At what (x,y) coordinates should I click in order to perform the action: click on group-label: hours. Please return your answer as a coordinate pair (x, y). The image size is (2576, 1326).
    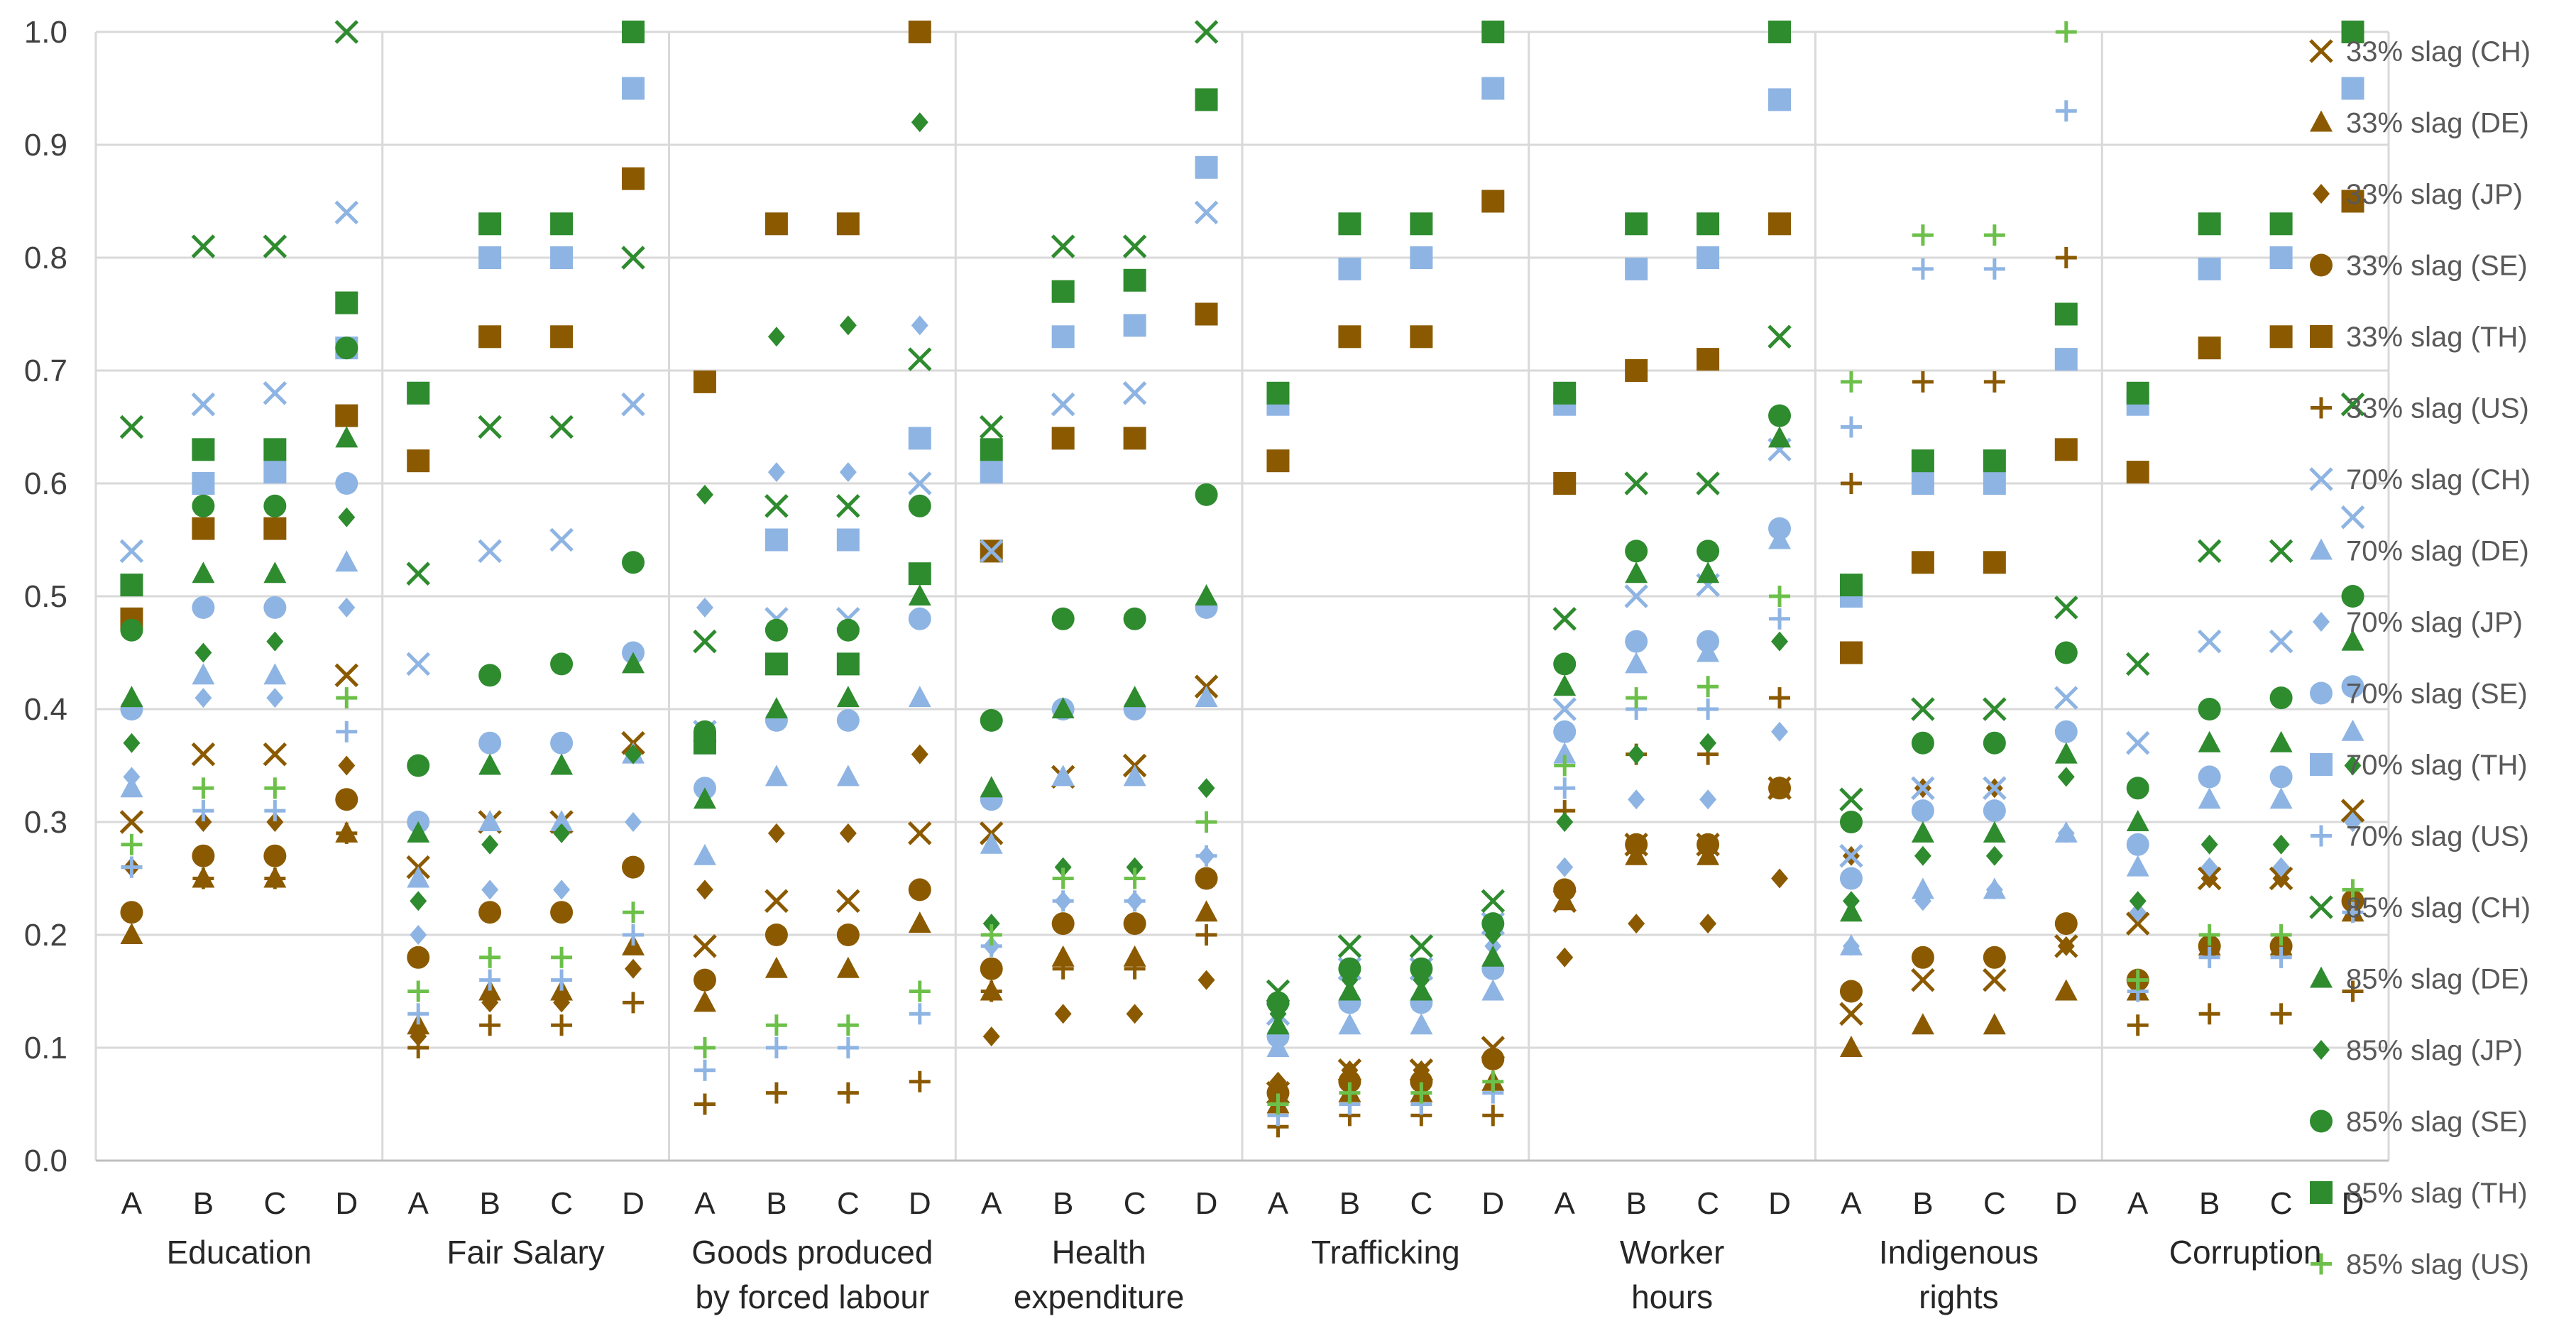
    Looking at the image, I should click on (1672, 1297).